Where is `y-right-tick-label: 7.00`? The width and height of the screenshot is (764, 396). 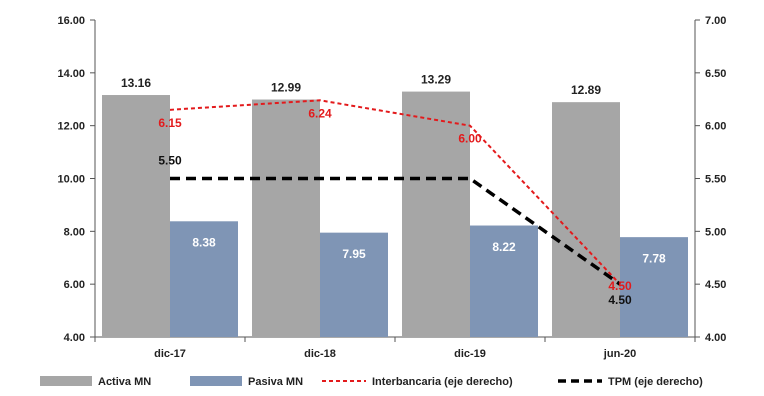 y-right-tick-label: 7.00 is located at coordinates (715, 21).